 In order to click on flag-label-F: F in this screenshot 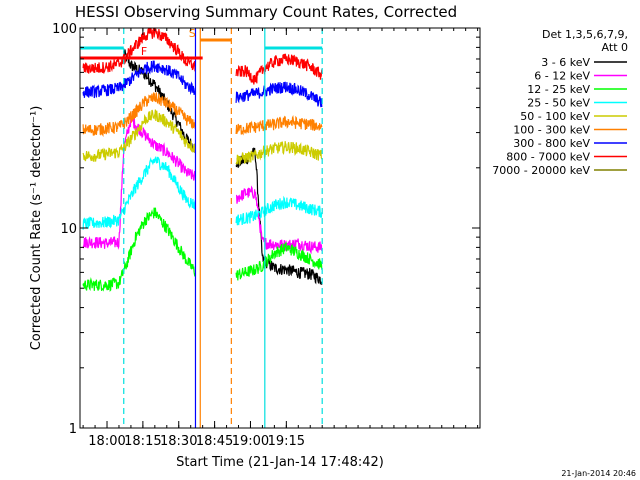, I will do `click(144, 51)`.